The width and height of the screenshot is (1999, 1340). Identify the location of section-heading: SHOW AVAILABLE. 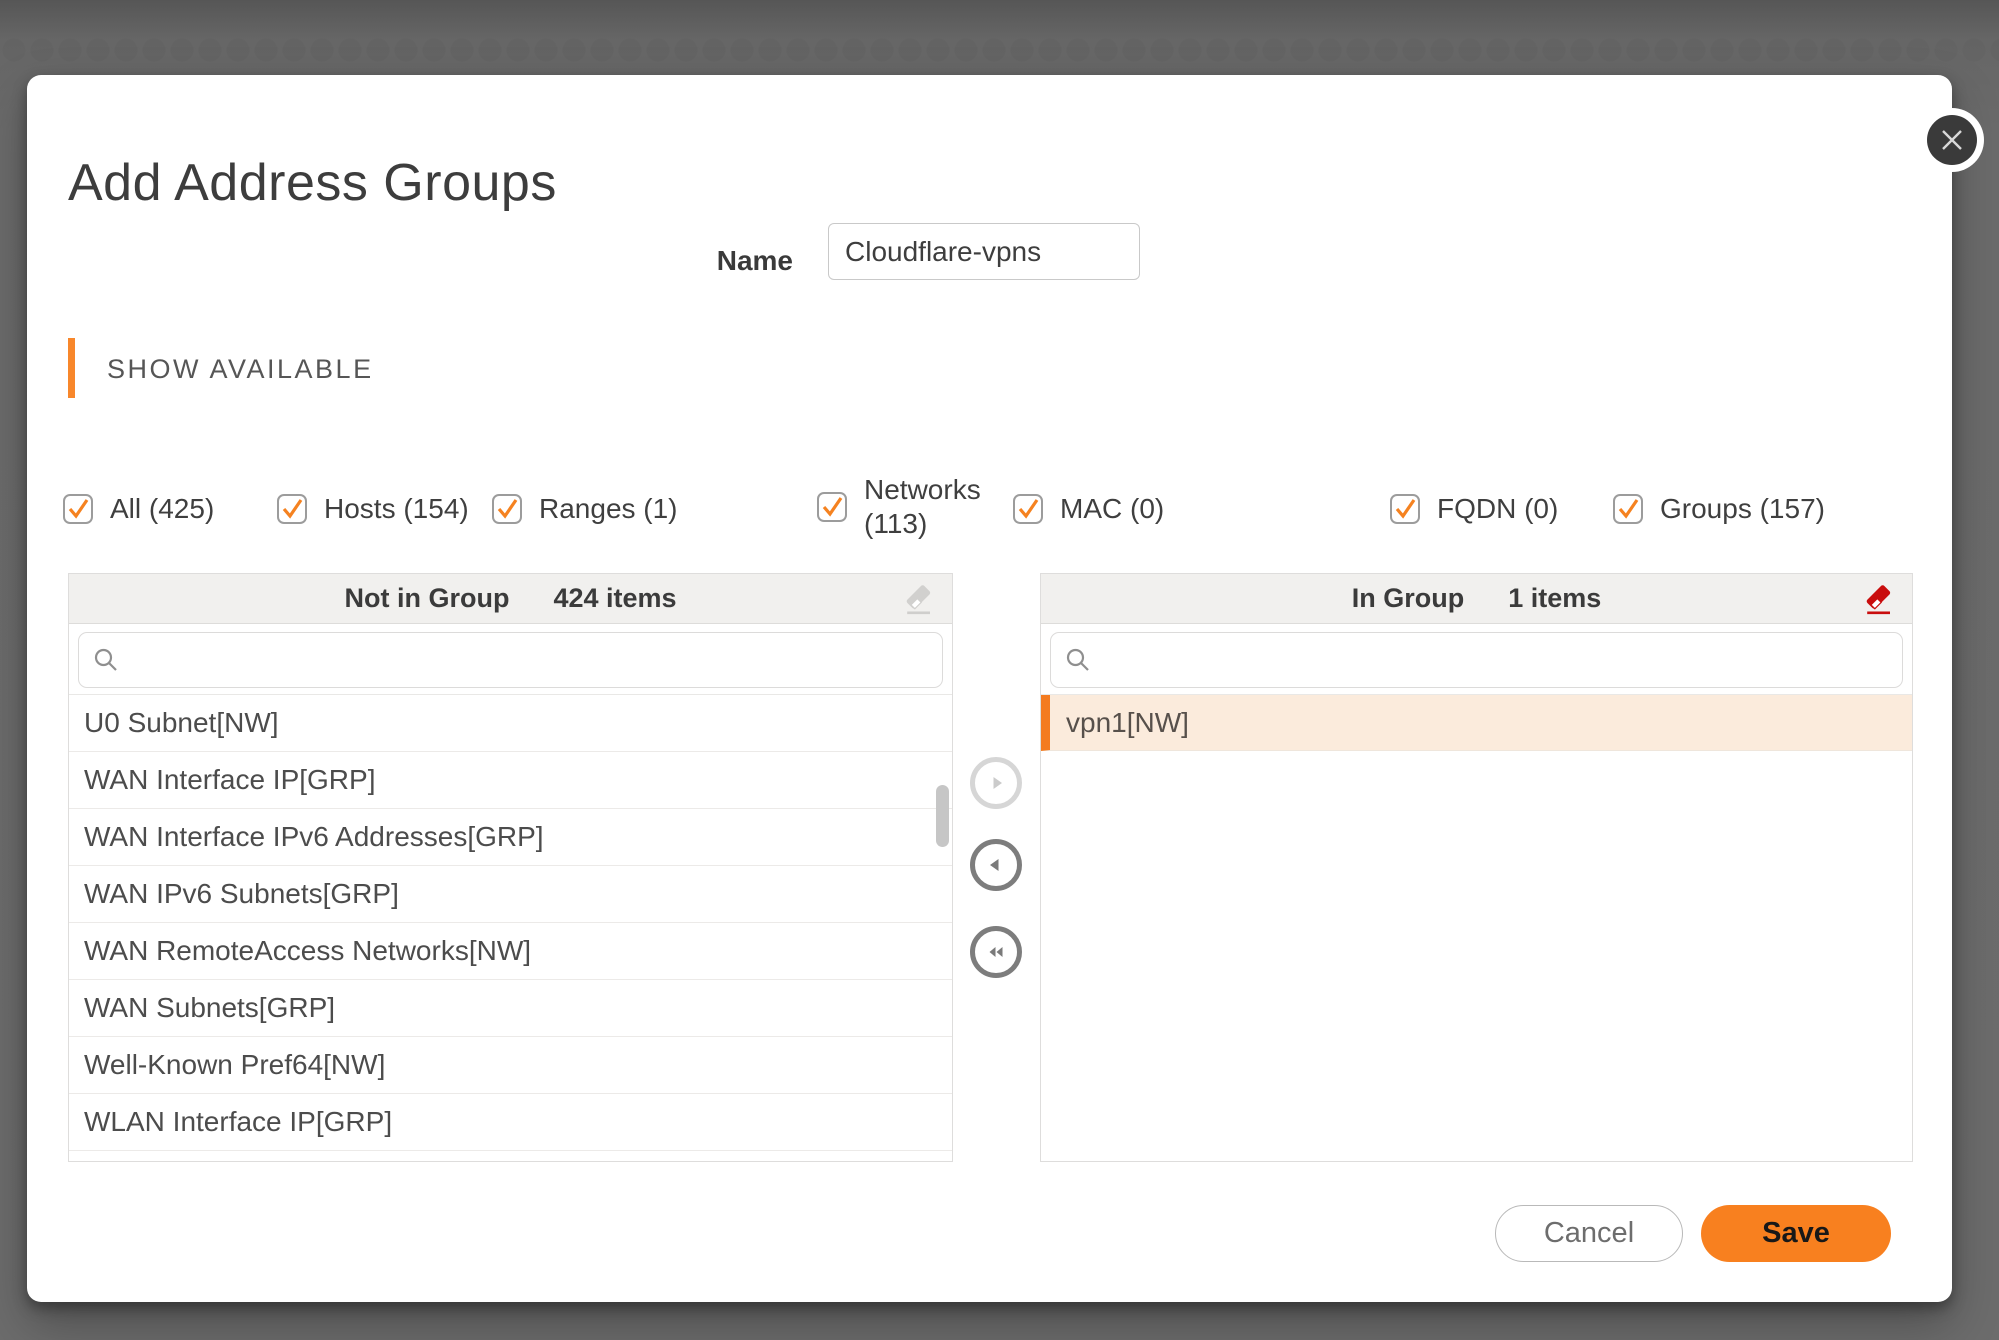
(240, 369).